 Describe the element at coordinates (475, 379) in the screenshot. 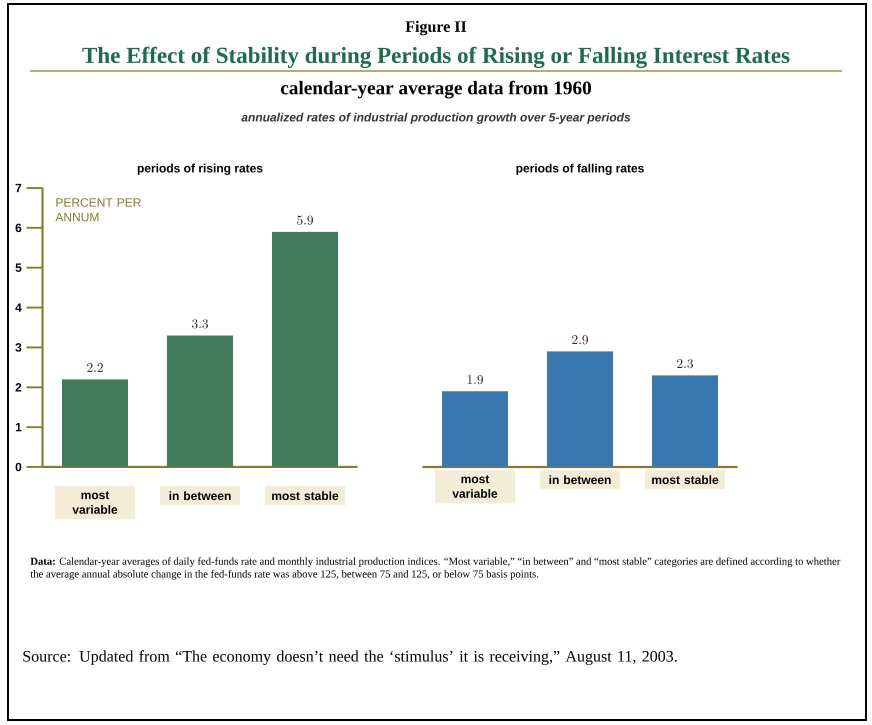

I see `data-label: 1 .9` at that location.